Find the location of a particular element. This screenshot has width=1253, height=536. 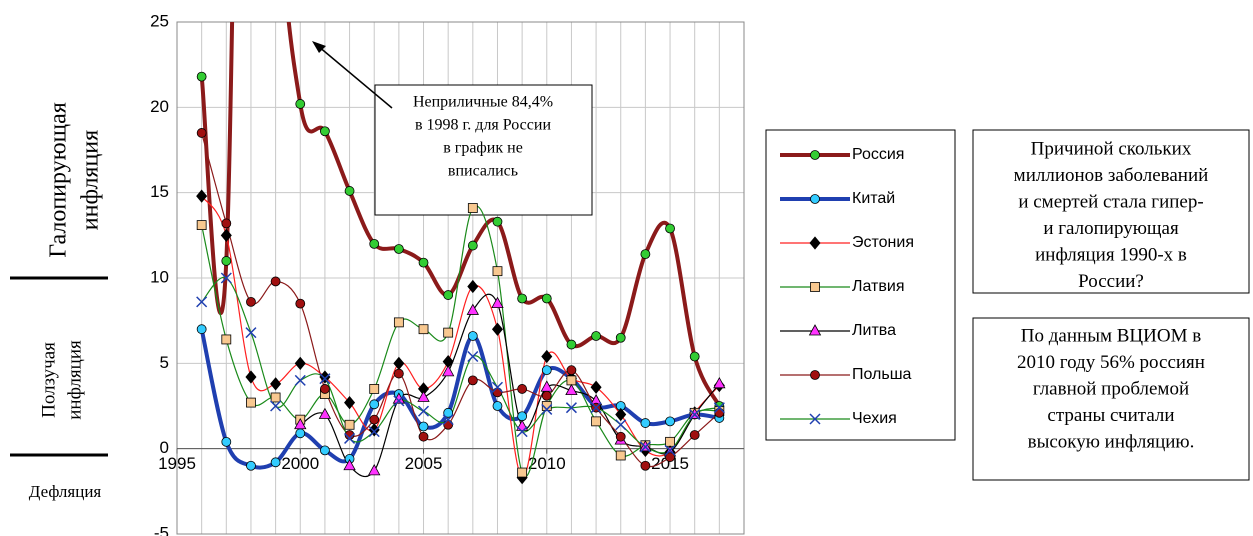

legend-label: Литва is located at coordinates (874, 330).